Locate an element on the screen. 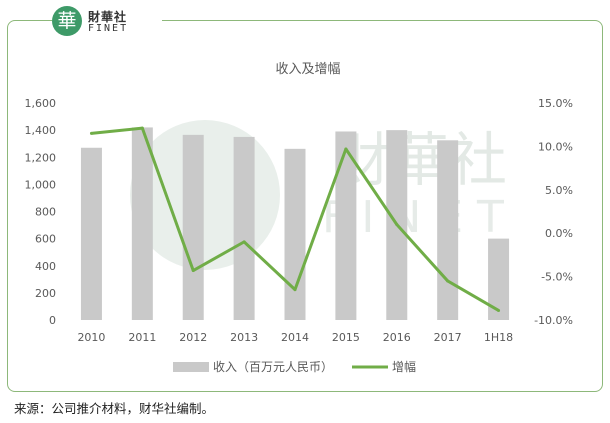  bar-1H18 is located at coordinates (499, 279).